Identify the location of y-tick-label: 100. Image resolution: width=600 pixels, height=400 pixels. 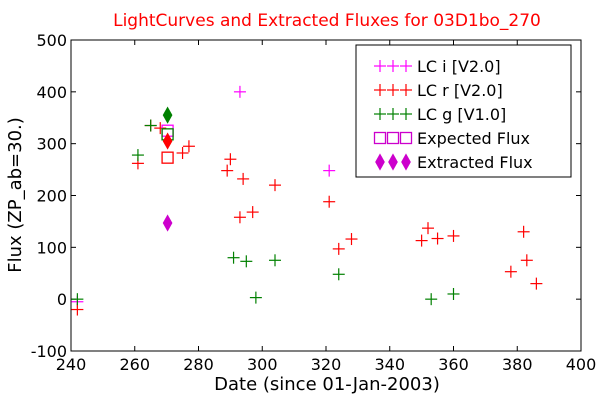
(51, 247).